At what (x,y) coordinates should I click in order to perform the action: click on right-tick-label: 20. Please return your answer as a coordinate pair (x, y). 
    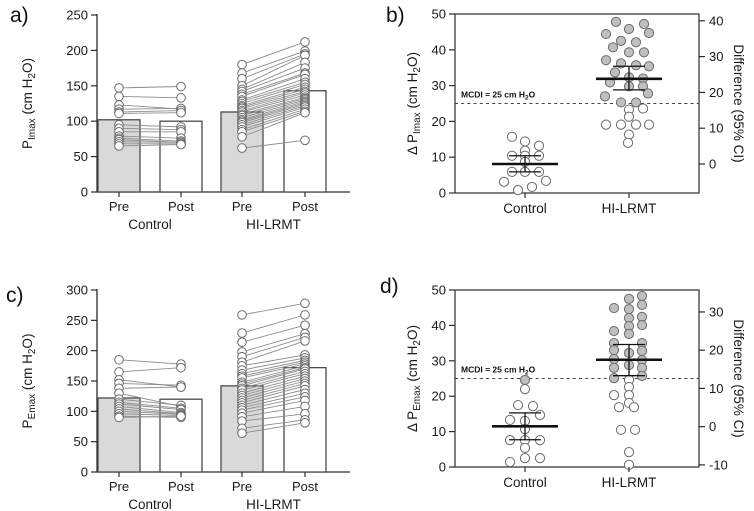
    Looking at the image, I should click on (716, 350).